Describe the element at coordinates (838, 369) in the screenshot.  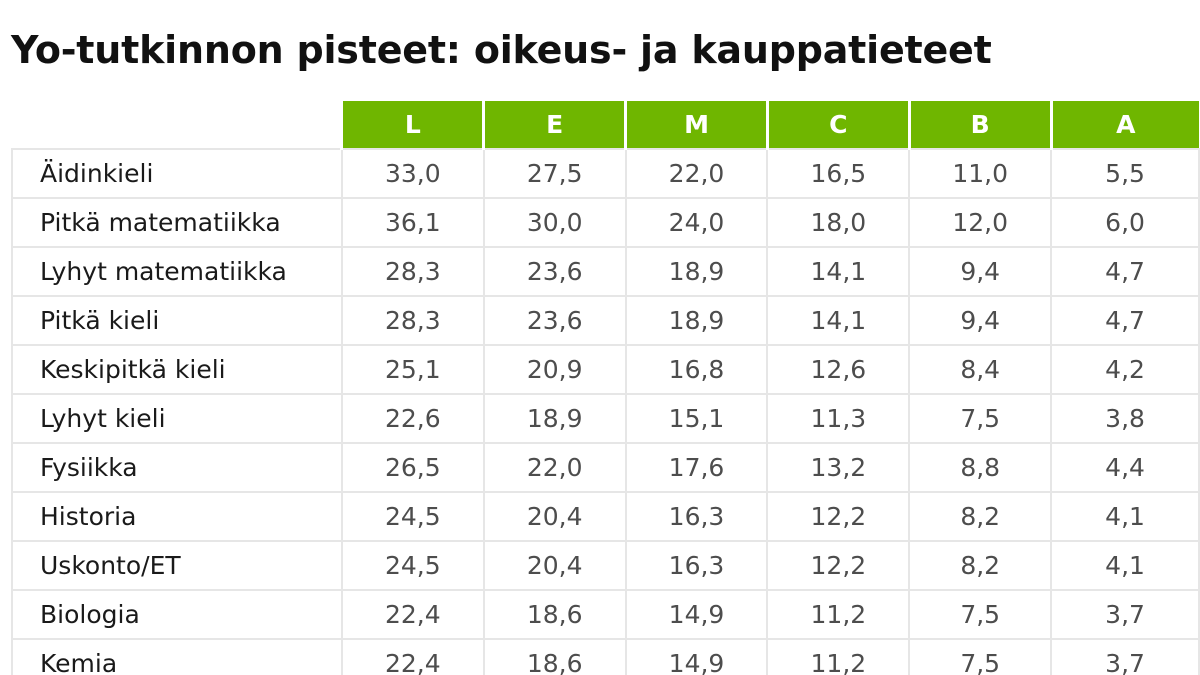
I see `value-cell: 12,6` at that location.